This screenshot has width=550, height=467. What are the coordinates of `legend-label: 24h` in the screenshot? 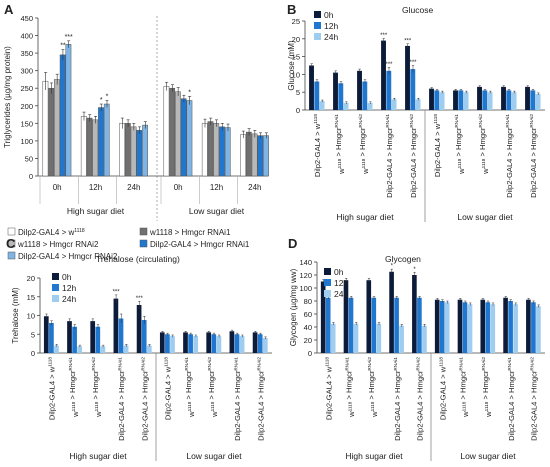 It's located at (341, 294).